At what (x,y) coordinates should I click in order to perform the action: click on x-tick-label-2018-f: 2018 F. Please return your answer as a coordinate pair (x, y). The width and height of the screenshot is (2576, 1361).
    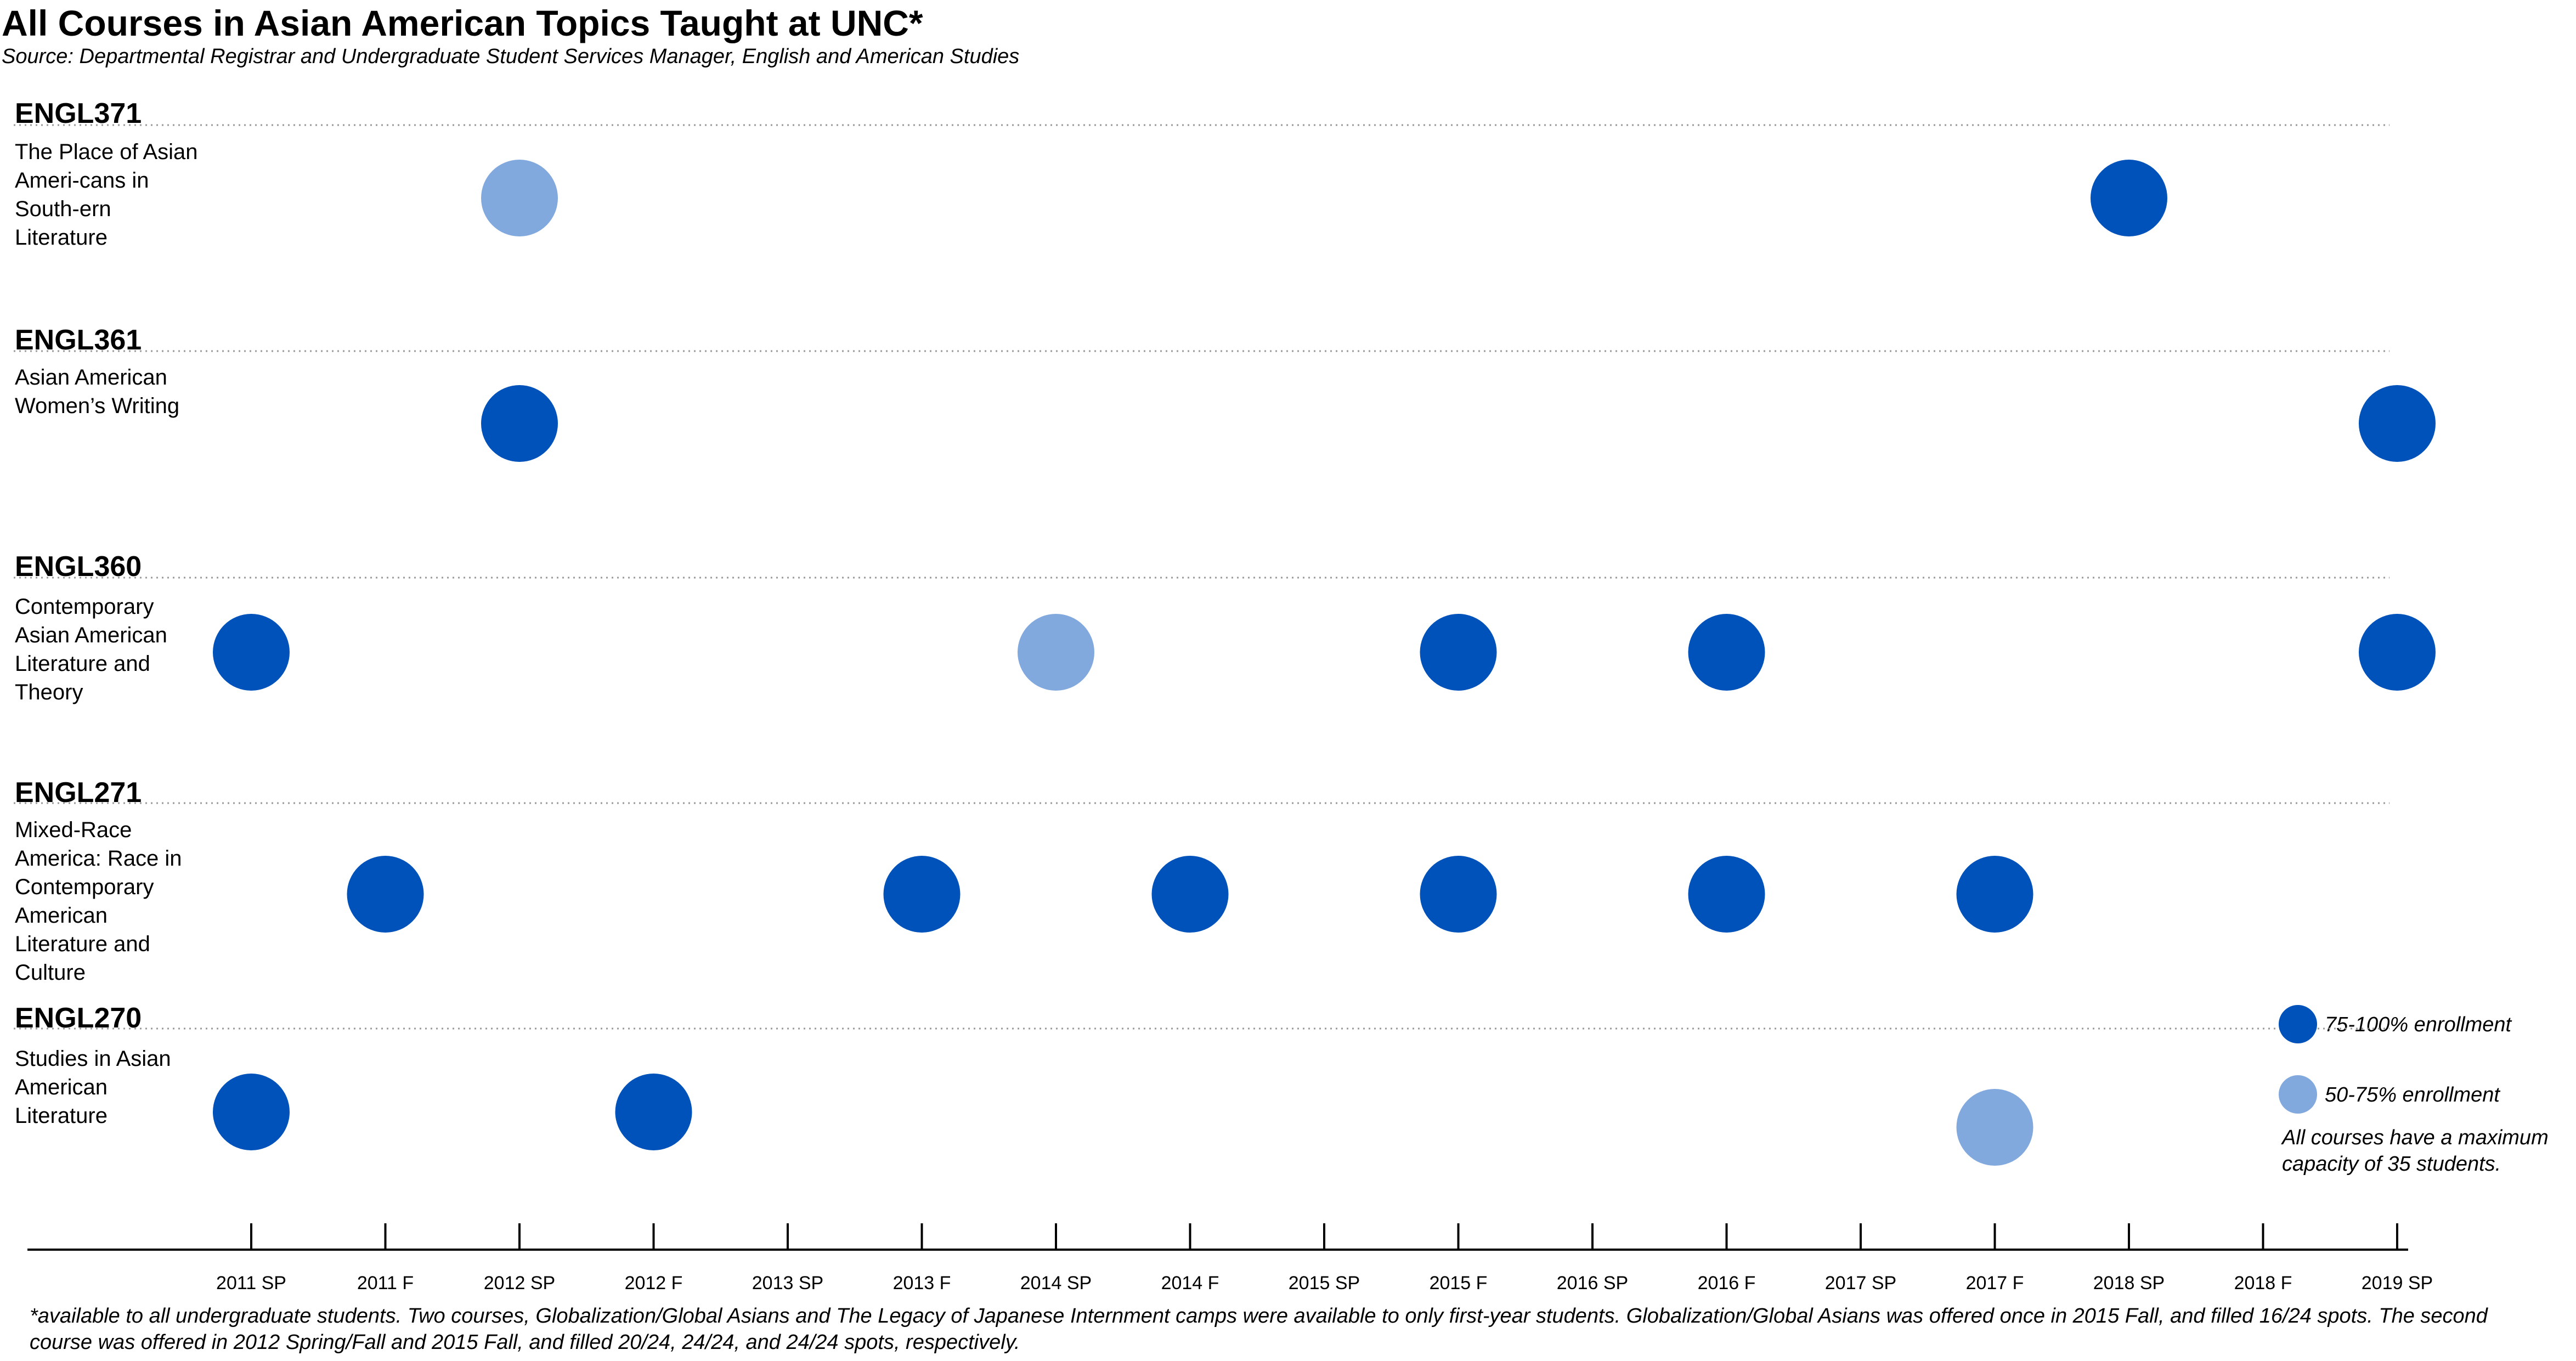
    Looking at the image, I should click on (2263, 1283).